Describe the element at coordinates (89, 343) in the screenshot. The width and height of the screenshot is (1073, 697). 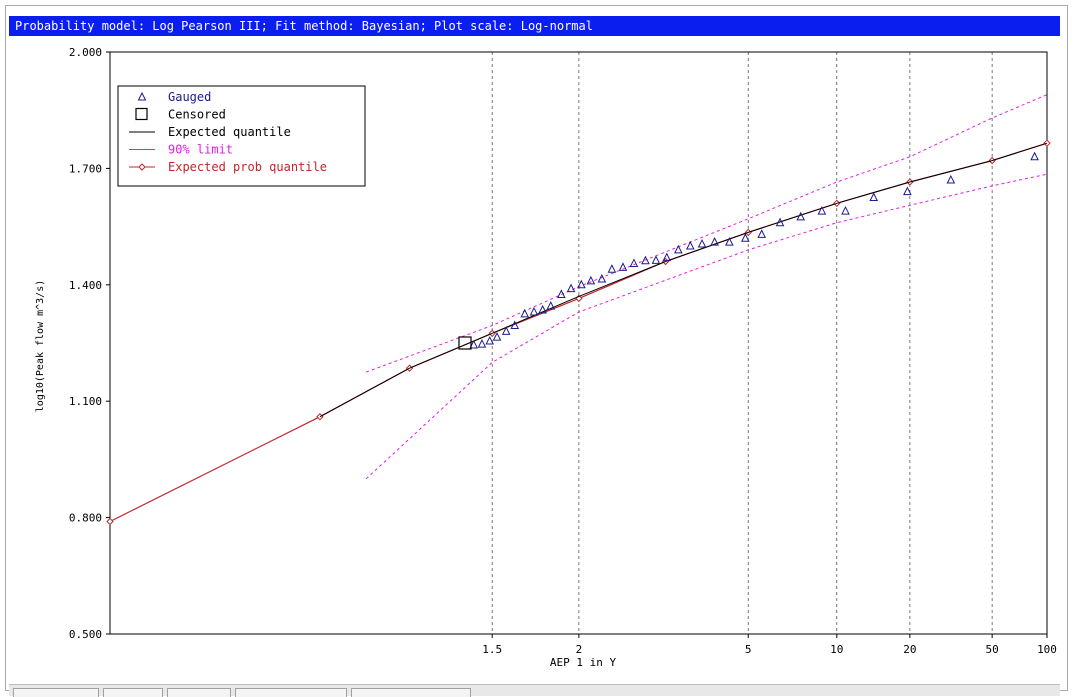
I see `y-axis-ticks: 0.500 0.800 1.100 1.400 1.700 2.000` at that location.